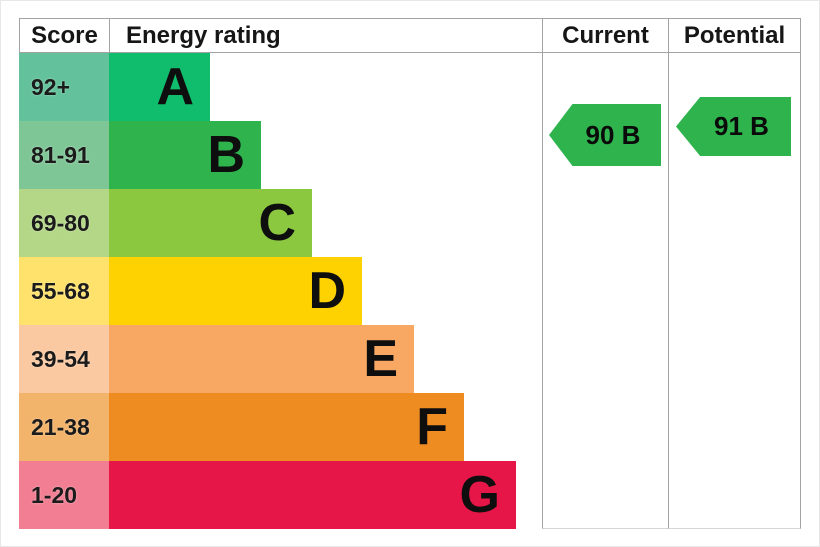 This screenshot has height=547, width=820. I want to click on potential-column, so click(734, 291).